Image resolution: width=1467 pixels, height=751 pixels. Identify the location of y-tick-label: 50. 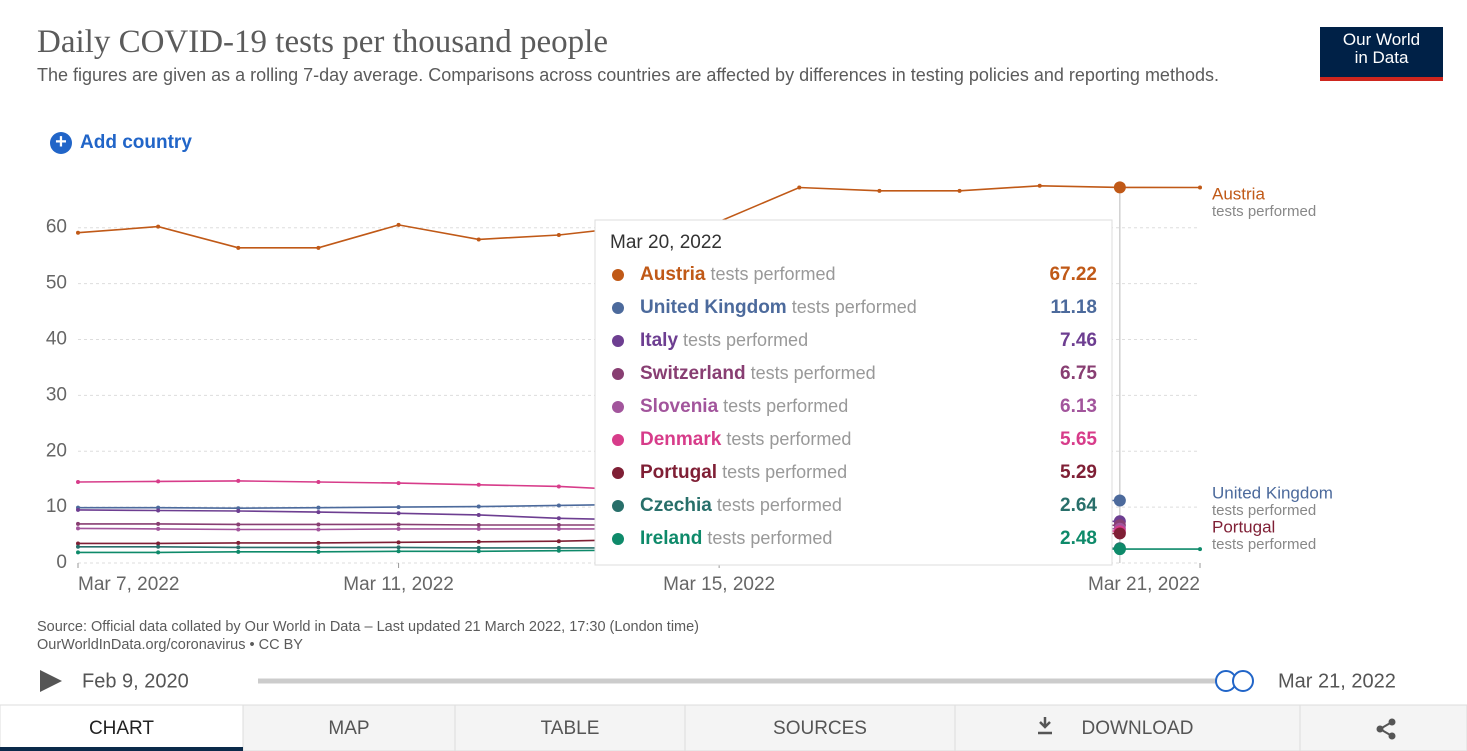
(56, 283).